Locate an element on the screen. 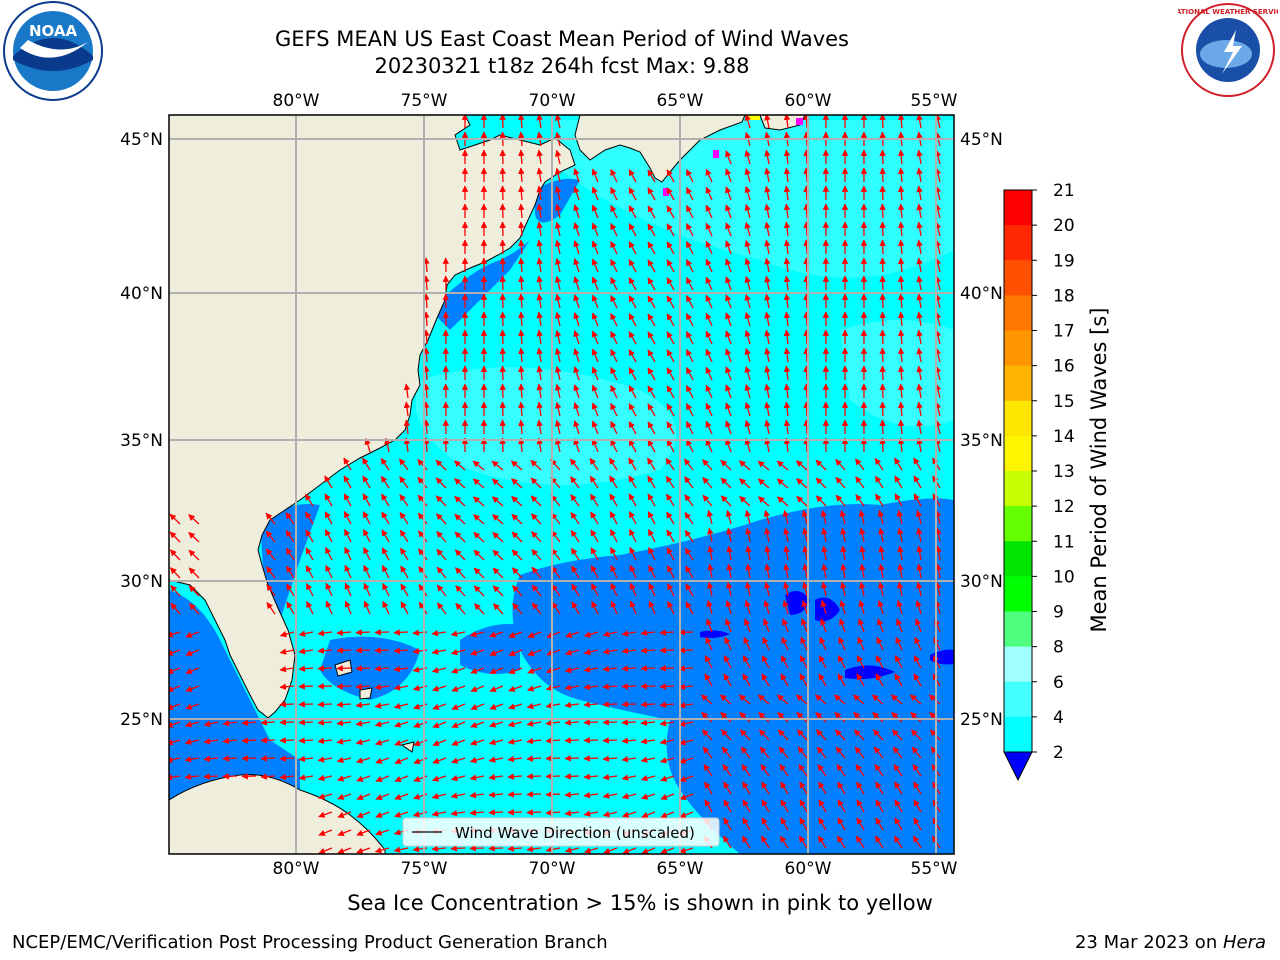 The width and height of the screenshot is (1280, 960). lon-label-top: 75°W is located at coordinates (424, 101).